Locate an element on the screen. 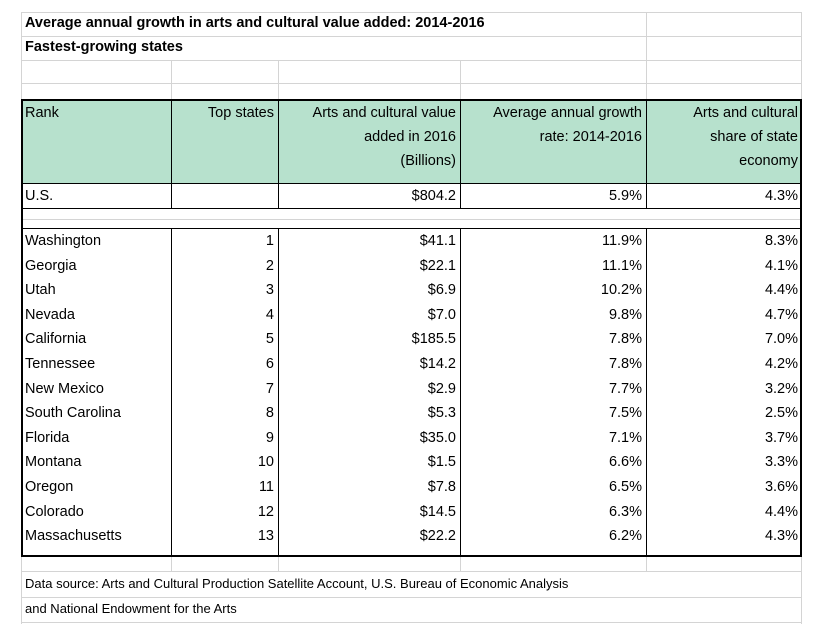  state-growth: 6.2% is located at coordinates (625, 536).